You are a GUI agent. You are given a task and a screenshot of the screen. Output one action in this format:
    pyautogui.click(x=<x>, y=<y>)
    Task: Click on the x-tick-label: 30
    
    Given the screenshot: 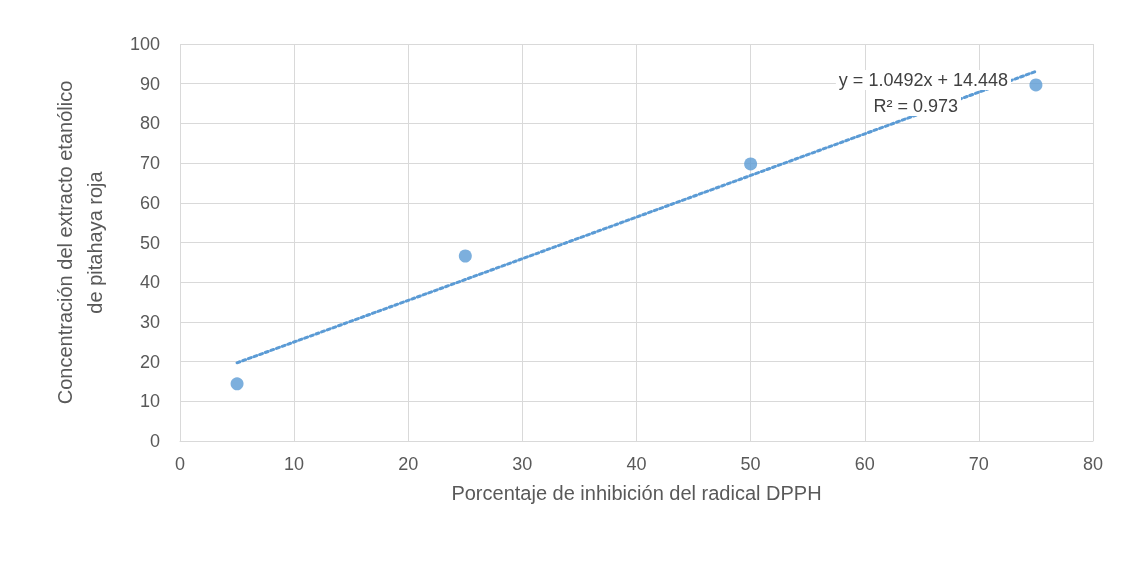 What is the action you would take?
    pyautogui.click(x=522, y=464)
    